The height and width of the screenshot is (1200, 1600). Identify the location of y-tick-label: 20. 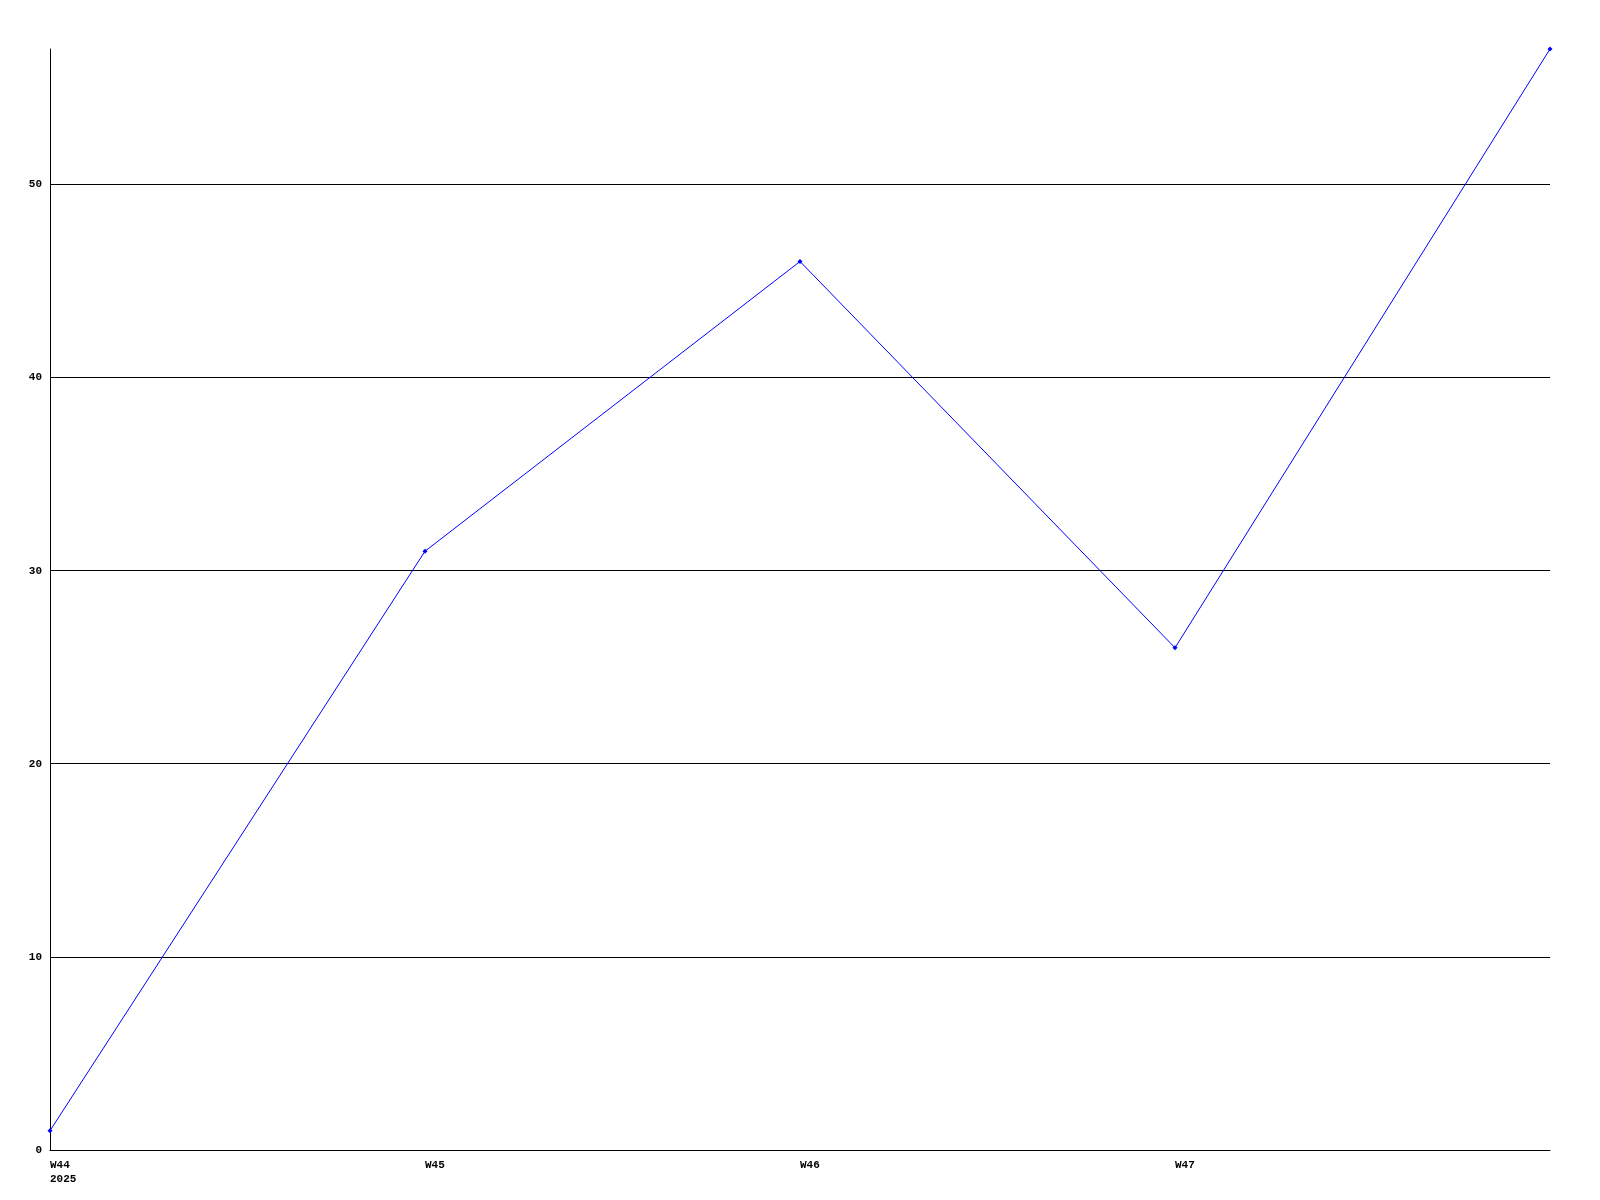
(35, 763).